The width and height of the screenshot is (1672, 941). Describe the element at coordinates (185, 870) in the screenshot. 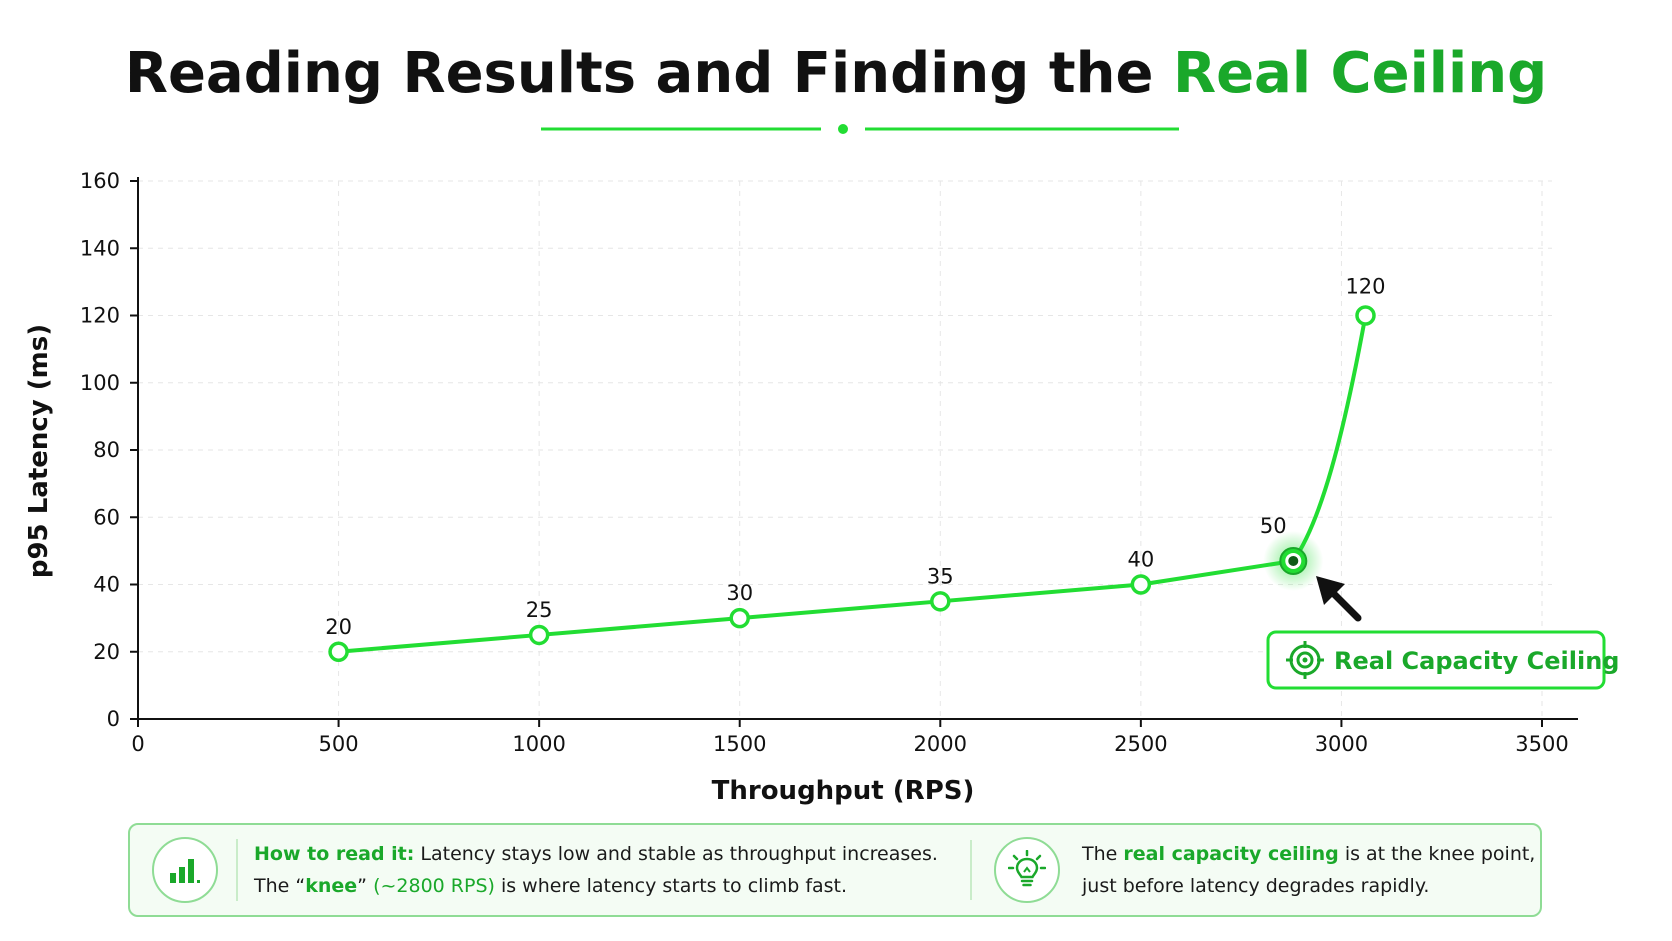

I see `bar-chart-icon` at that location.